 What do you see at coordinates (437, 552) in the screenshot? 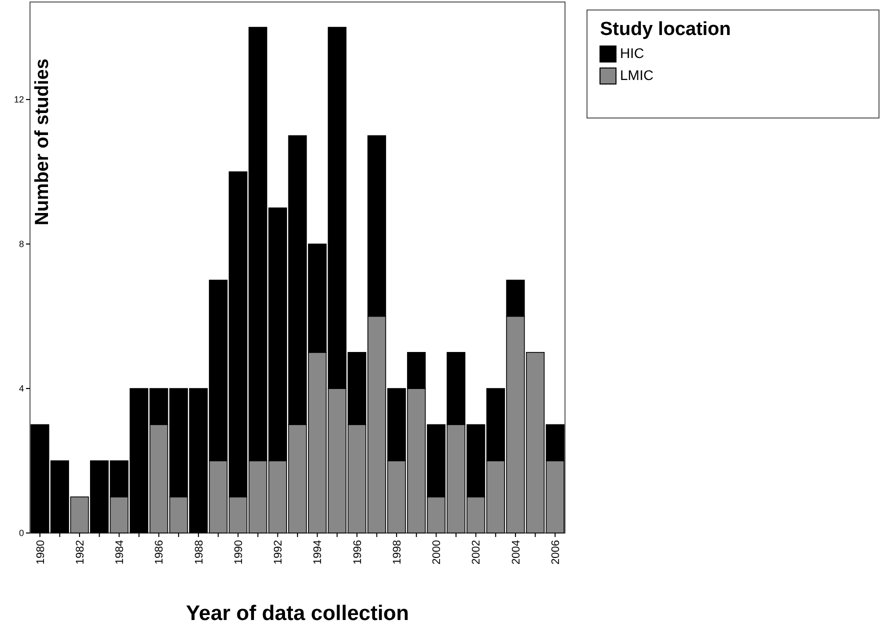
I see `x-tick-label: 2000` at bounding box center [437, 552].